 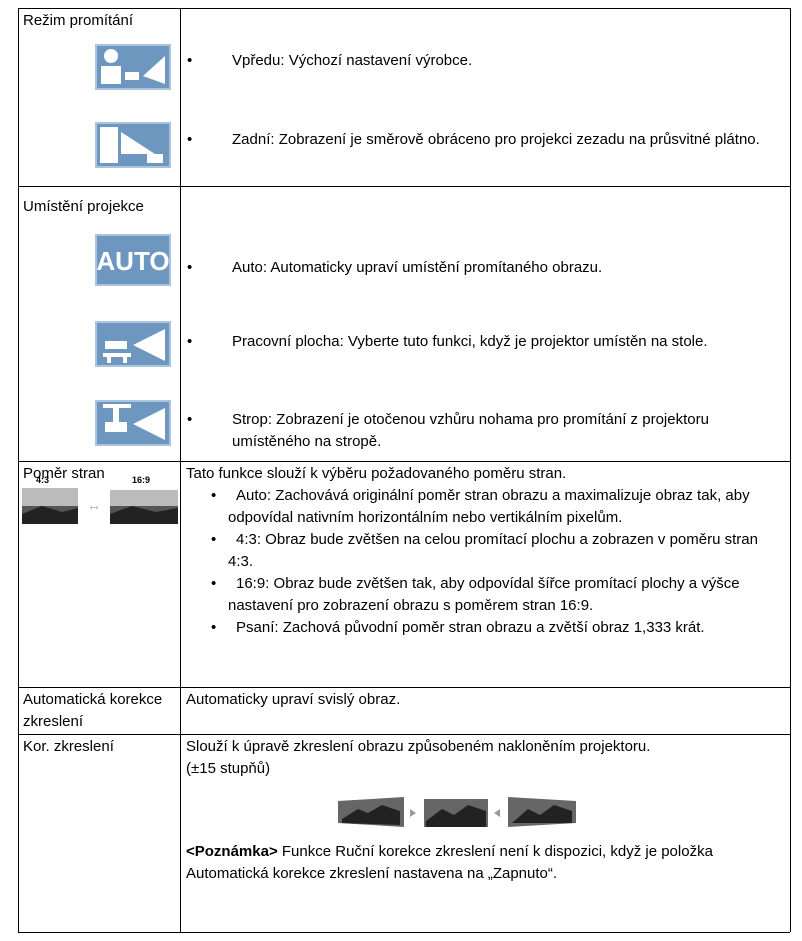 I want to click on row-label: Poměr stran, so click(x=64, y=473).